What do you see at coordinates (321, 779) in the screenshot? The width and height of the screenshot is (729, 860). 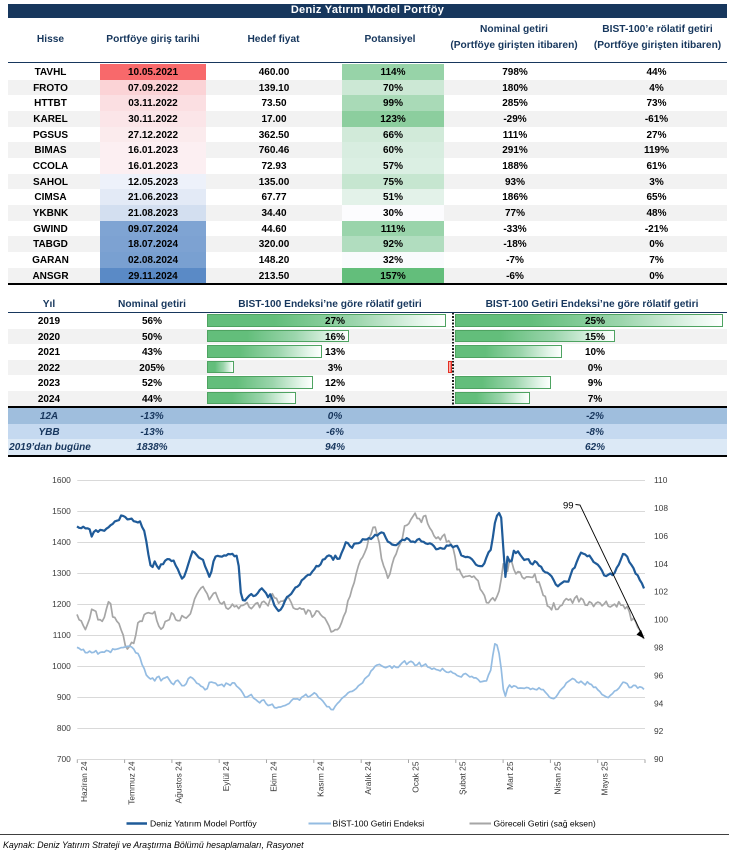 I see `svg-text: Kasım 24` at bounding box center [321, 779].